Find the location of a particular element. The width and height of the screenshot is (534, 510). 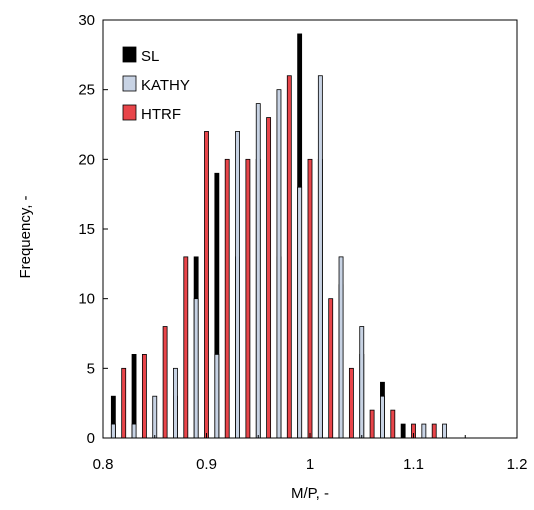

y-tick-label: 25 is located at coordinates (86, 90).